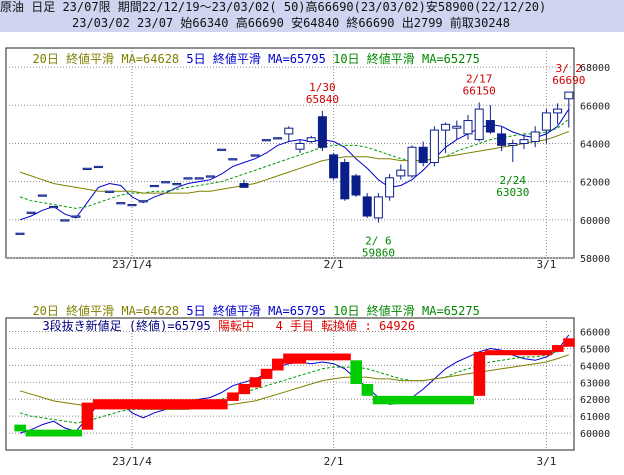 This screenshot has width=624, height=475. Describe the element at coordinates (595, 349) in the screenshot. I see `bottom-y-tick-label: 65000` at that location.